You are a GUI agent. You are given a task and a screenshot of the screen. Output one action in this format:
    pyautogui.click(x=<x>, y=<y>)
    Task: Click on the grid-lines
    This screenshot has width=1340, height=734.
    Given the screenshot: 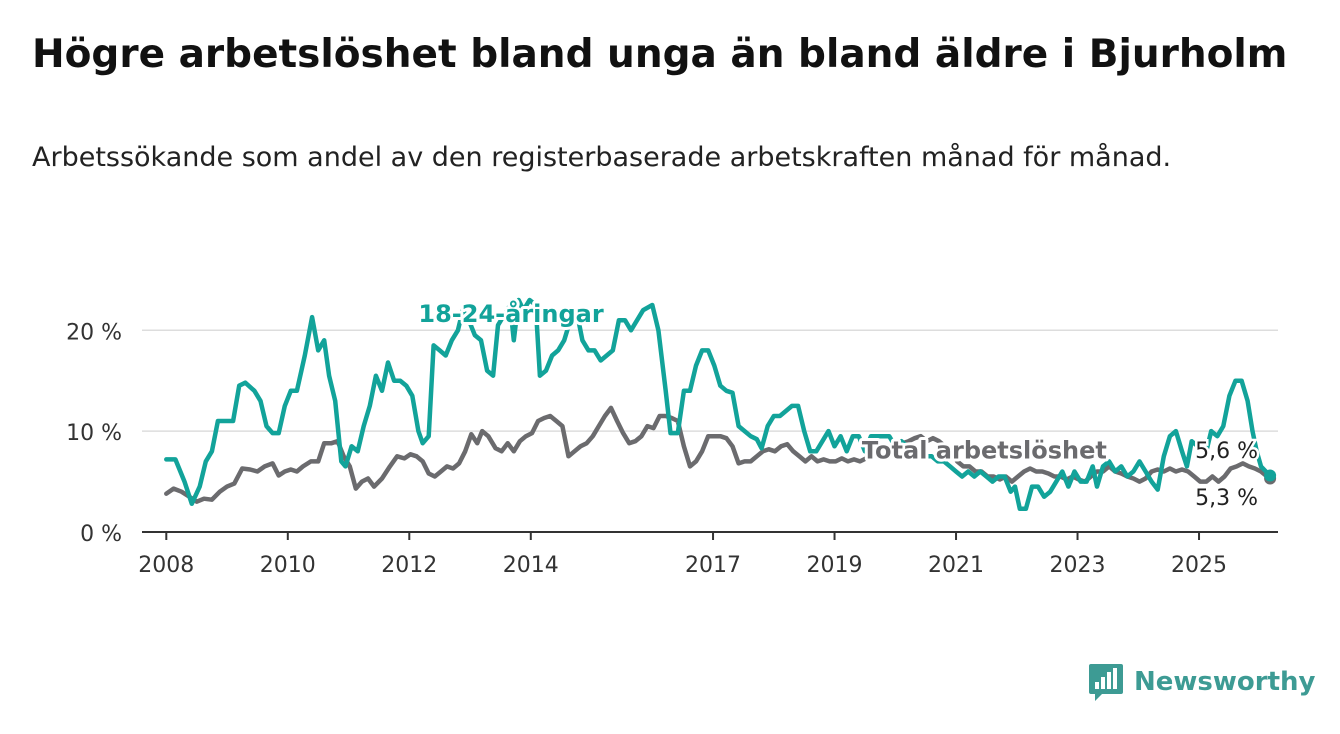 What is the action you would take?
    pyautogui.click(x=710, y=380)
    